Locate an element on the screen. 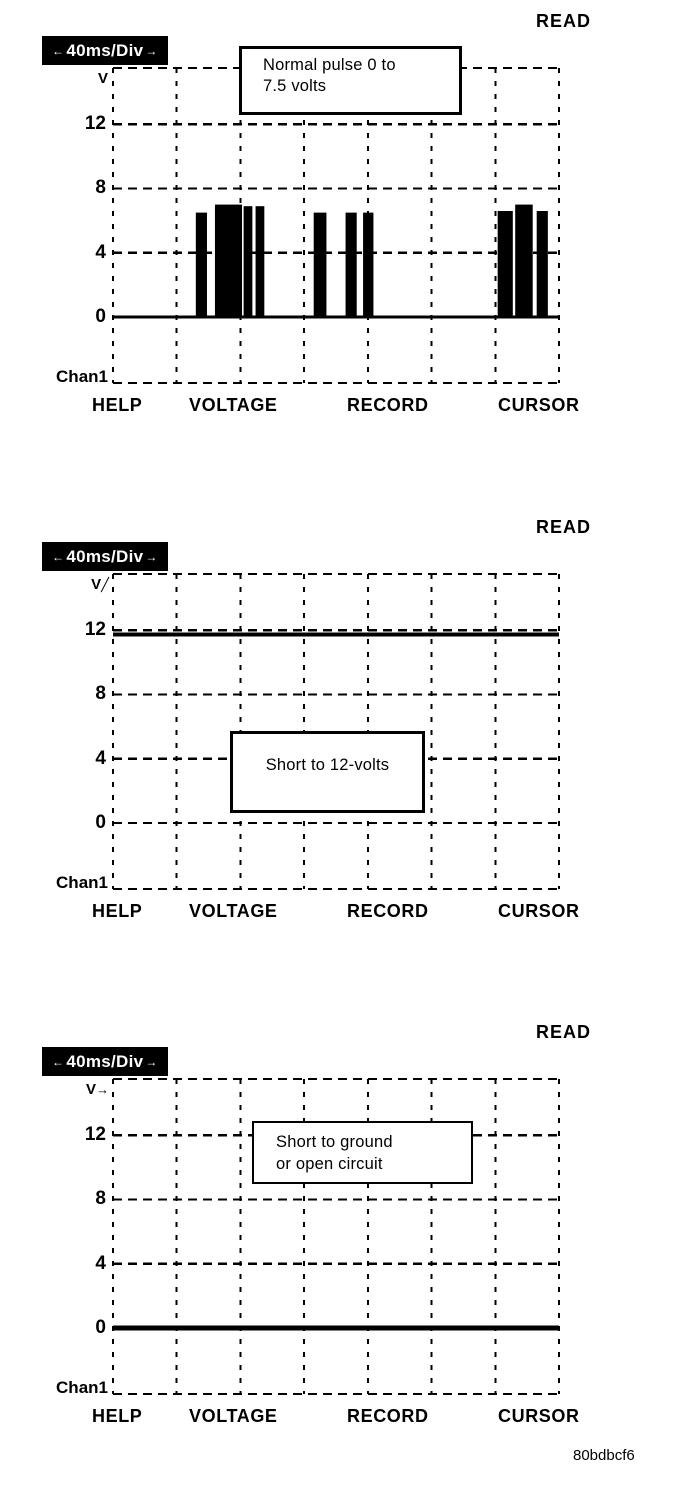  voltage-axis-unit: V is located at coordinates (102, 78).